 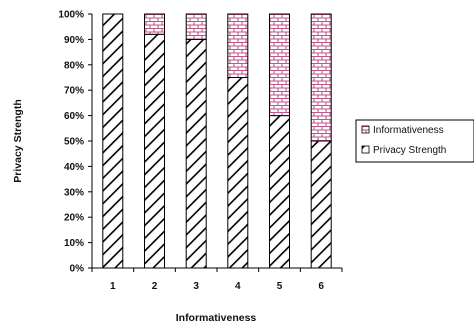 I want to click on legend-label-informativeness: Informativeness, so click(x=408, y=130).